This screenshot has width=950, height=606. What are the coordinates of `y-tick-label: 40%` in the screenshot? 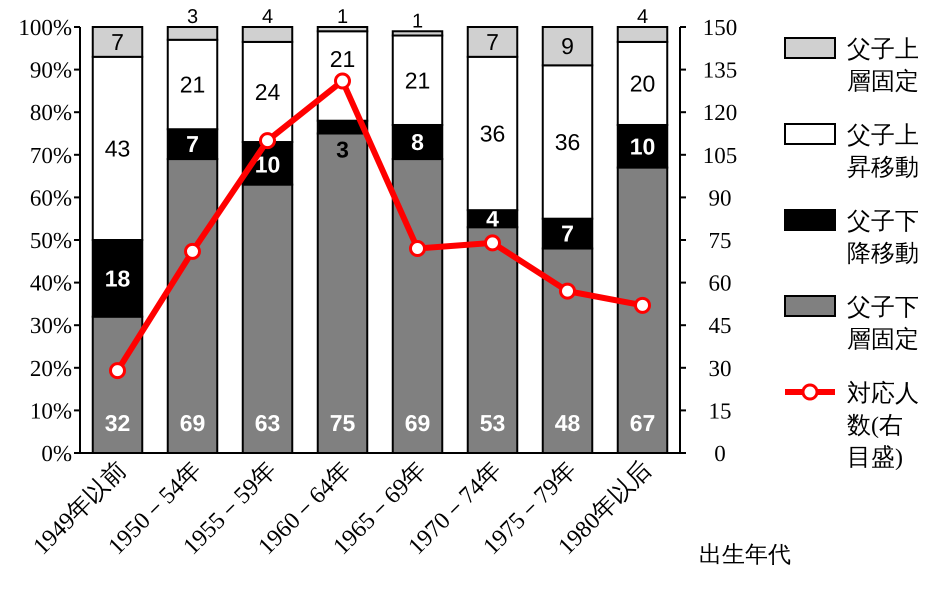 It's located at (51, 283).